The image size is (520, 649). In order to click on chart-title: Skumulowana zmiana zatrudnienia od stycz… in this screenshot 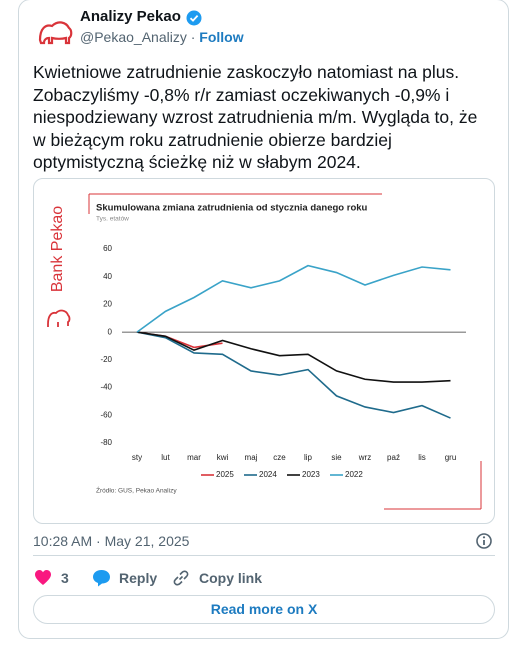, I will do `click(232, 208)`.